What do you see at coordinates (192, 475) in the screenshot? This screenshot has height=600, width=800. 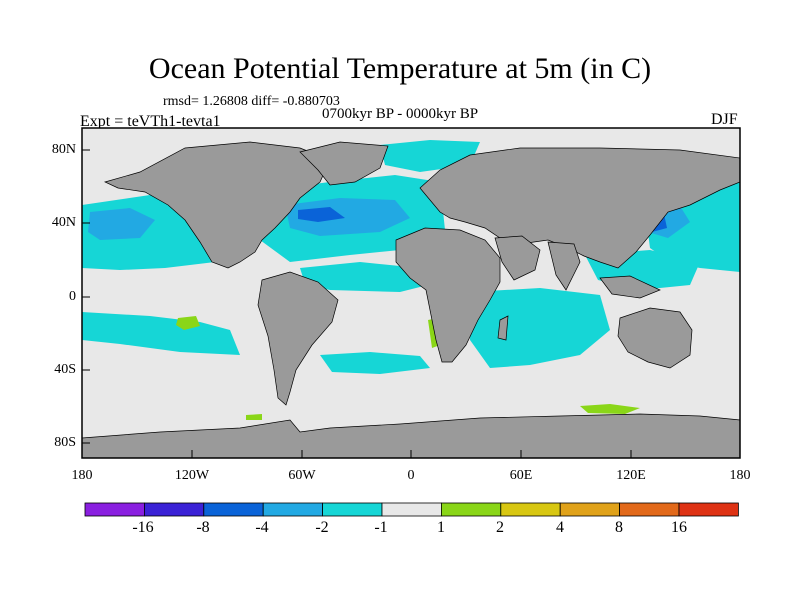 I see `lon-label-120w: 120W` at bounding box center [192, 475].